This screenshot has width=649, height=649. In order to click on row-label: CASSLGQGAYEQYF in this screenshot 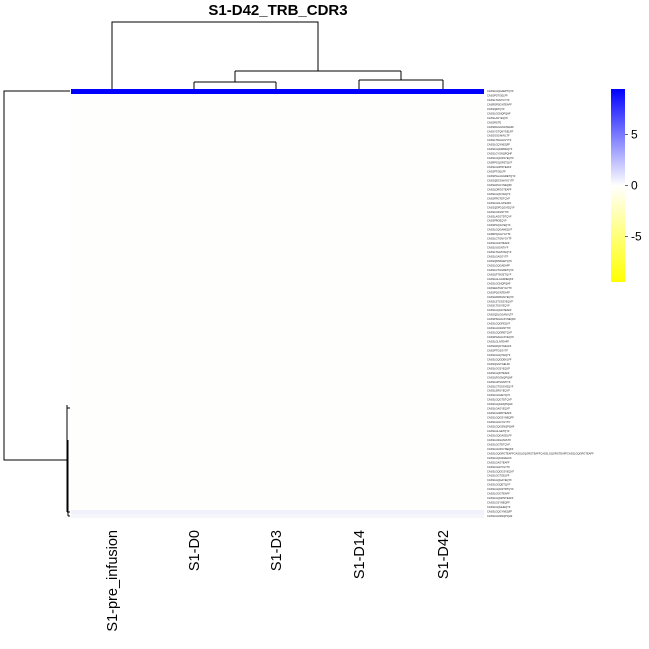, I will do `click(499, 480)`.